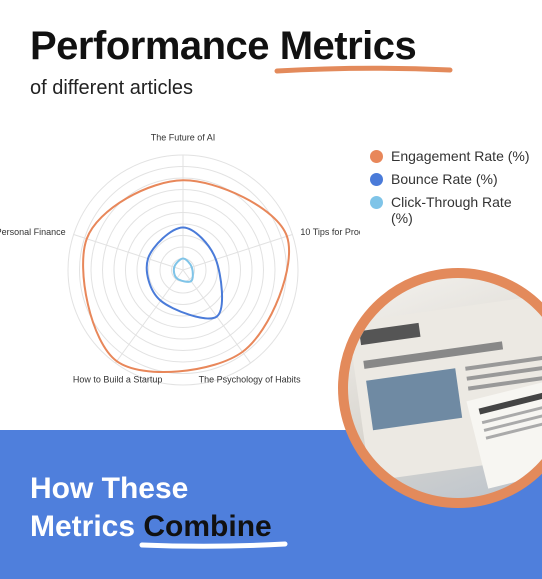 Image resolution: width=542 pixels, height=579 pixels. Describe the element at coordinates (250, 379) in the screenshot. I see `axis-label: The Psychology of Habits` at that location.